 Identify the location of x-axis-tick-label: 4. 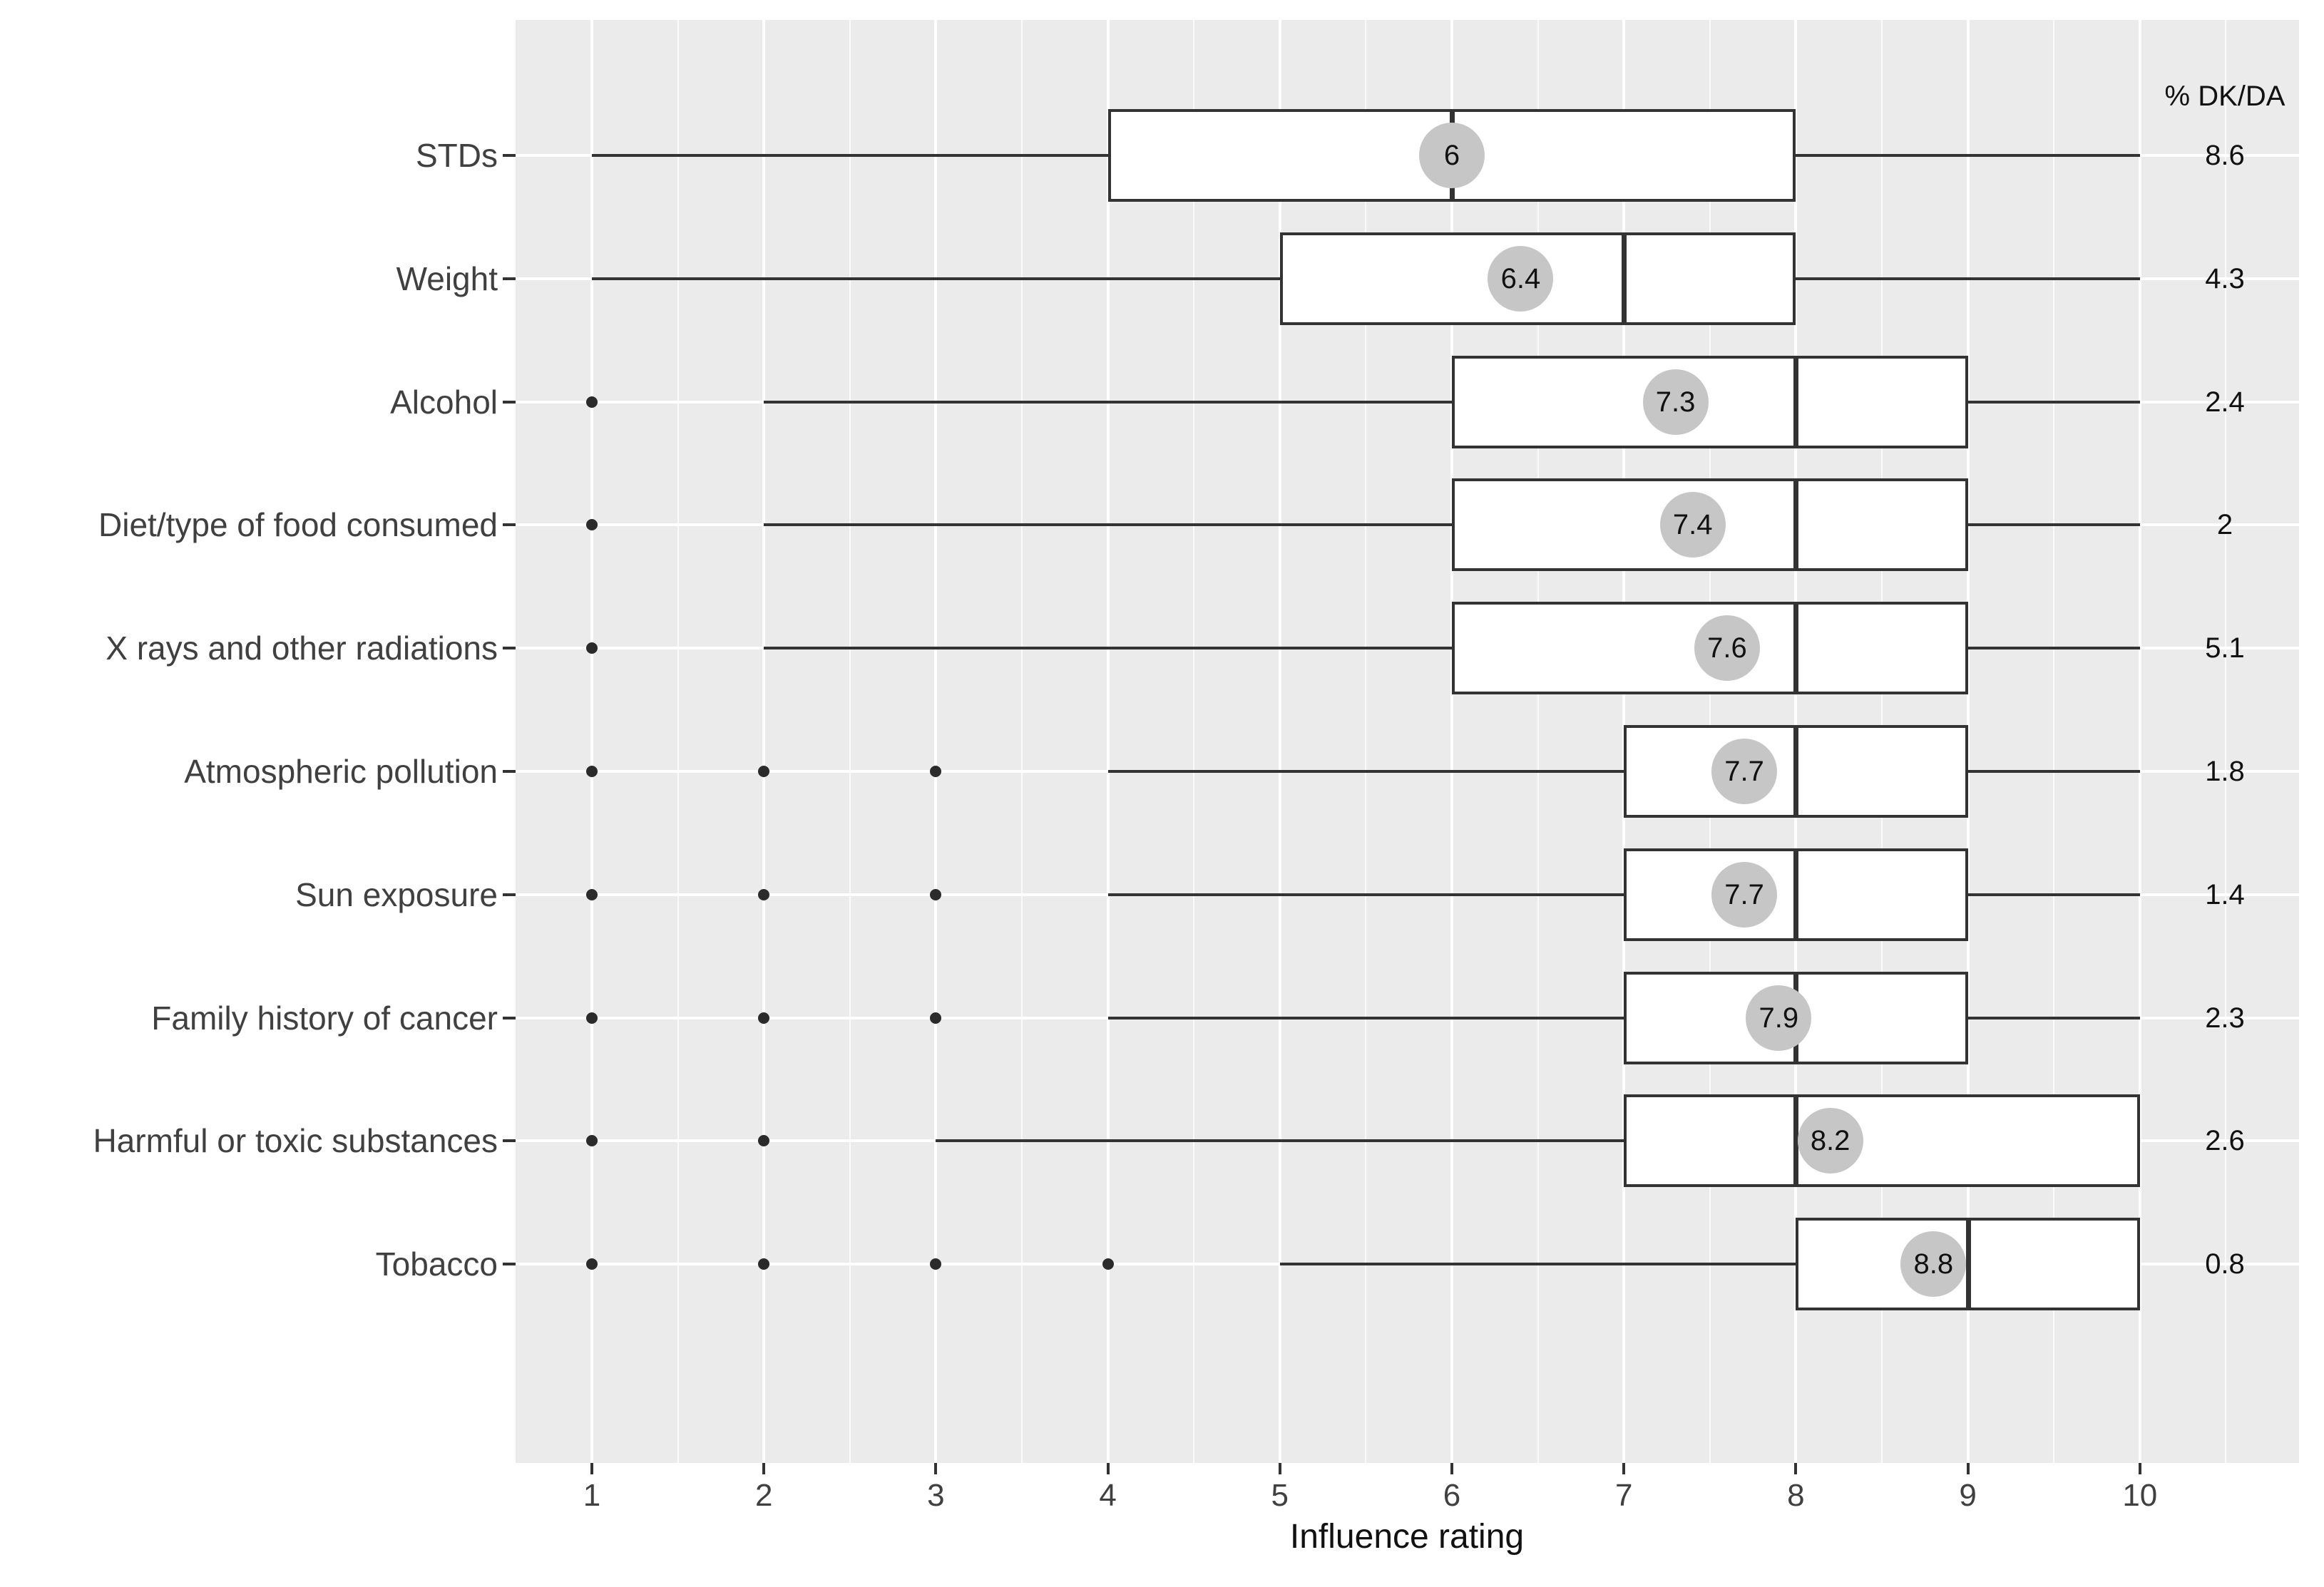
(1108, 1496).